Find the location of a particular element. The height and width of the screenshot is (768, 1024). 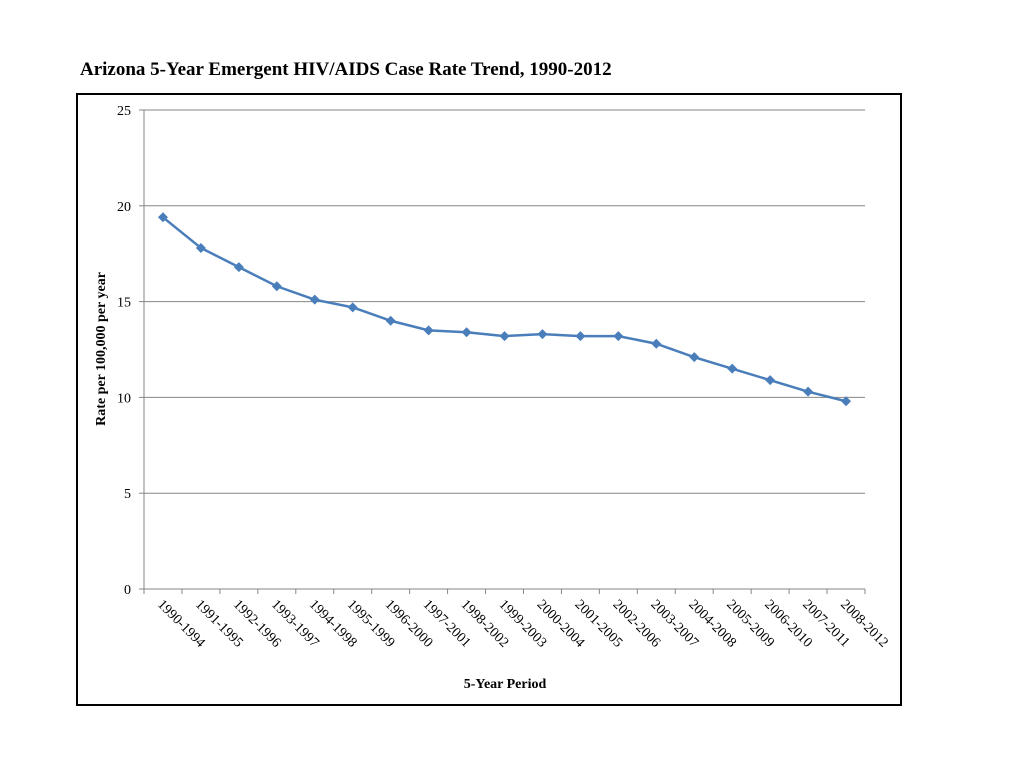

y-tick-labels: 0 5 10 15 20 25 is located at coordinates (124, 351).